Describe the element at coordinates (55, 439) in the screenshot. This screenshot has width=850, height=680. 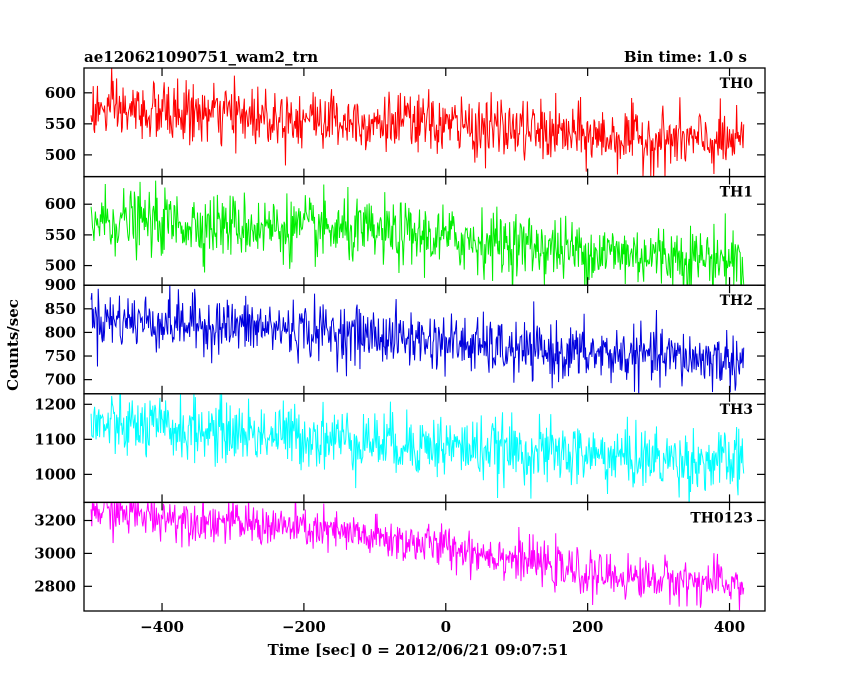
I see `y-tick-label: 1100` at that location.